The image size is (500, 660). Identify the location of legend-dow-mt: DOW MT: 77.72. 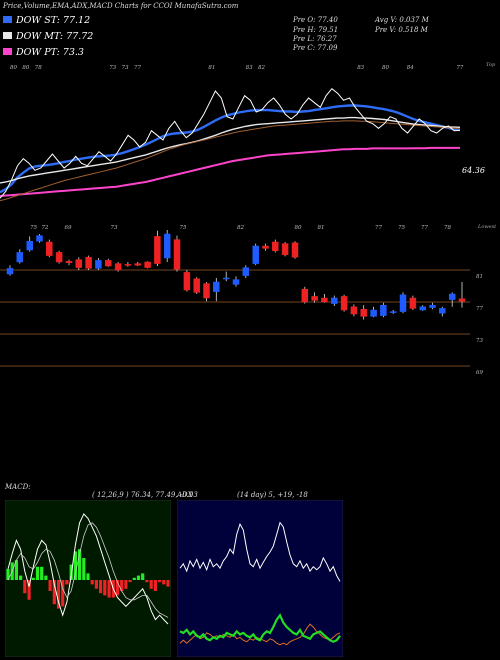
(48, 37).